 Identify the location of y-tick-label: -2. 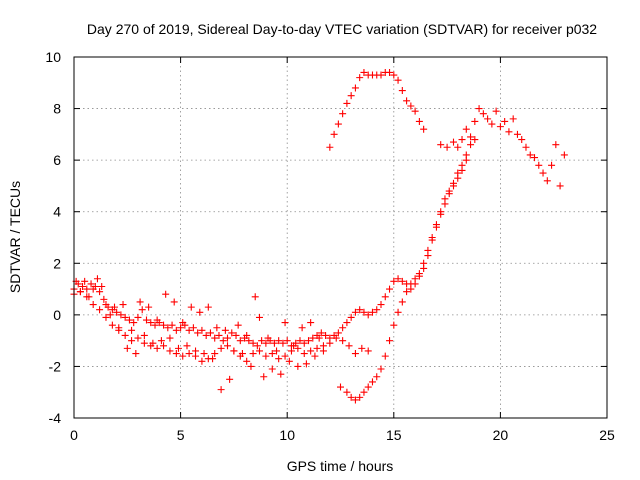
(55, 366).